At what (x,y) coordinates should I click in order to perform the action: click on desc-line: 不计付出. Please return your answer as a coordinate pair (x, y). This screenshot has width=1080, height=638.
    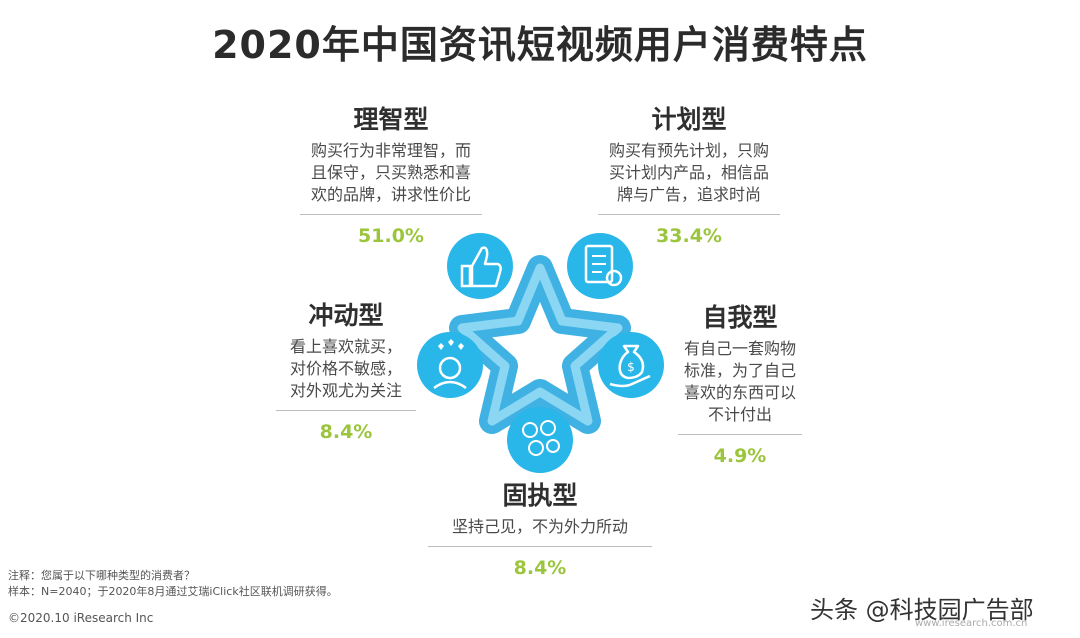
    Looking at the image, I should click on (739, 414).